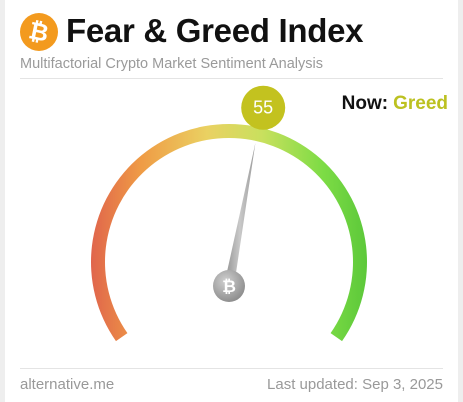 The height and width of the screenshot is (402, 463). I want to click on gauge-needle, so click(240, 215).